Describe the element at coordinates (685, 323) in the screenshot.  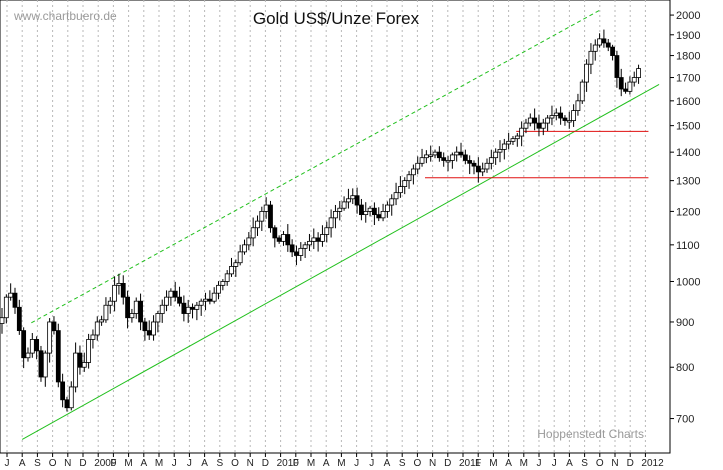
I see `y-tick-label: 900` at that location.